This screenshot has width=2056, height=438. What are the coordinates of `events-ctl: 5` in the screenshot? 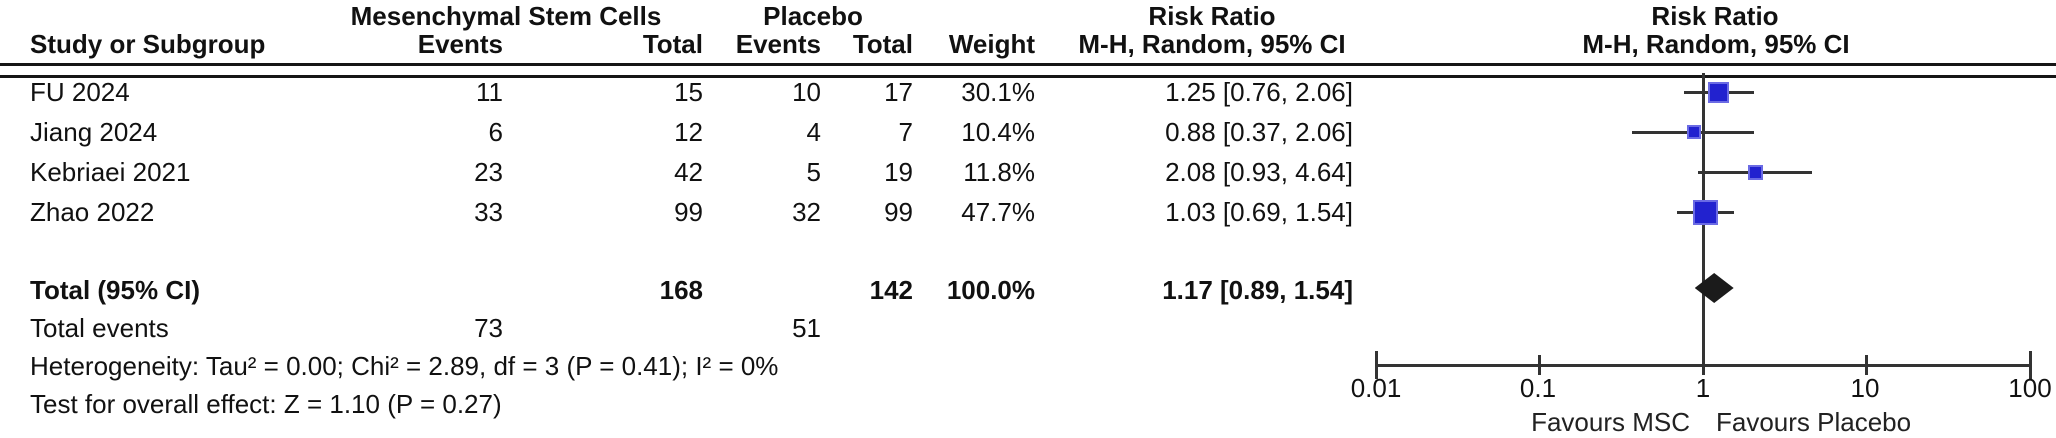 It's located at (813, 172).